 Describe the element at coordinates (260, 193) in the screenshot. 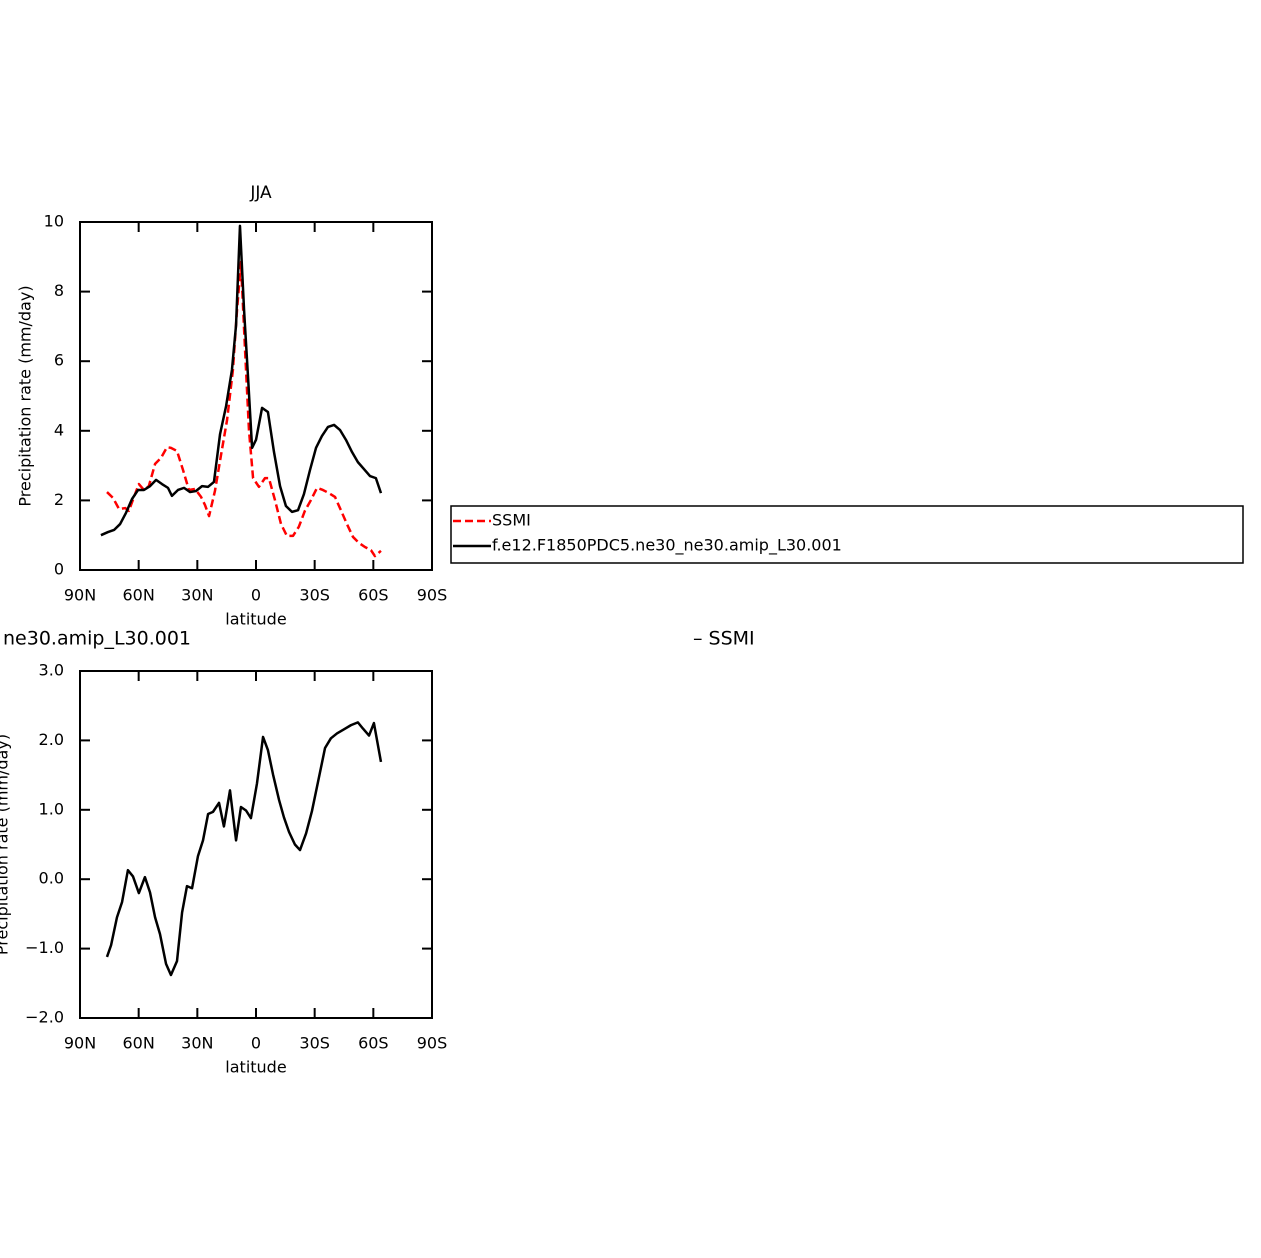

I see `chart-title: JJA` at that location.